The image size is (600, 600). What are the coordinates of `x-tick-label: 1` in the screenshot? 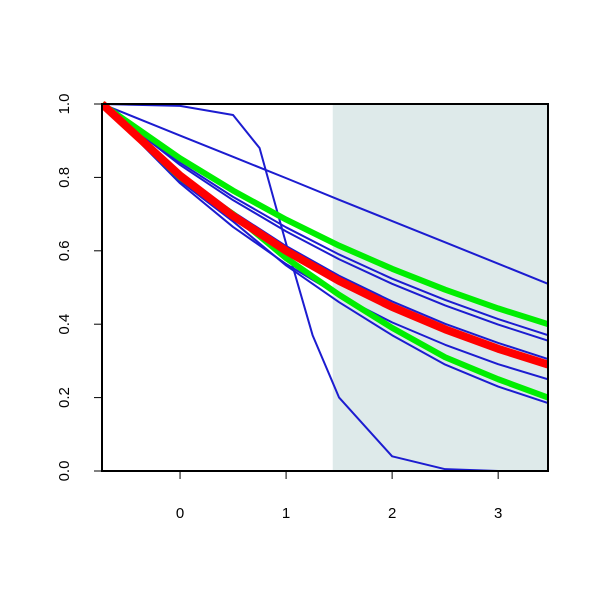 It's located at (286, 513).